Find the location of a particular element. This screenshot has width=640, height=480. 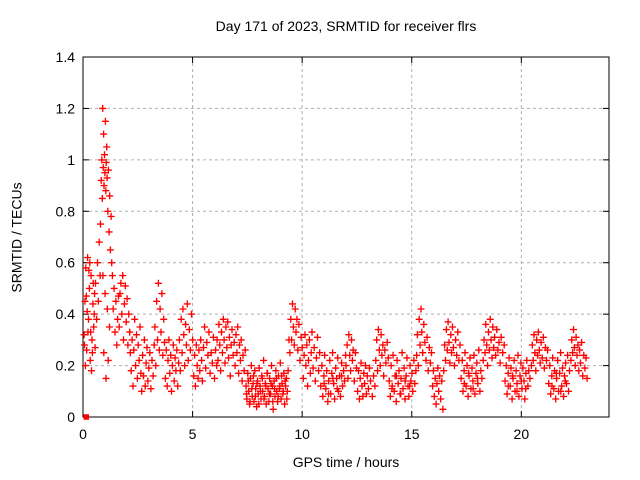

x-tick-label: 5 is located at coordinates (193, 434).